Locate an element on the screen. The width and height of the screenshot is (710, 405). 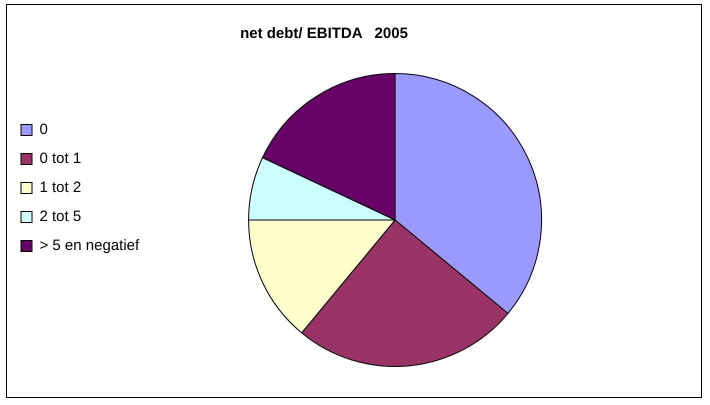
chart-title: net debt/ EBITDA 2005 is located at coordinates (324, 33).